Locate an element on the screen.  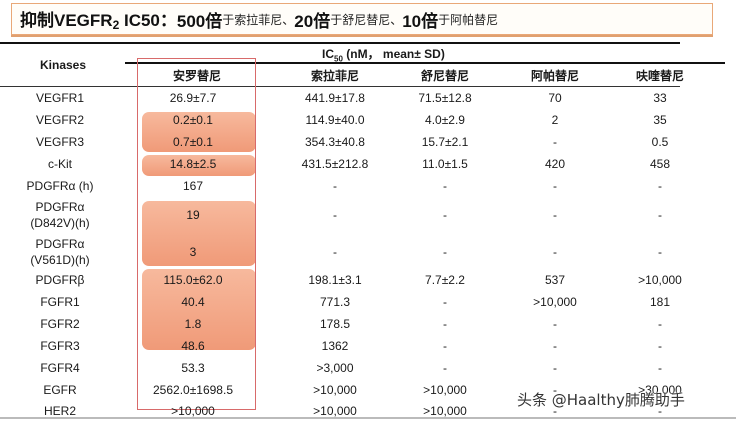
table-row: c-Kit 14.8±2.5 431.5±212.8 11.0±1.5 420 458 is located at coordinates (368, 168).